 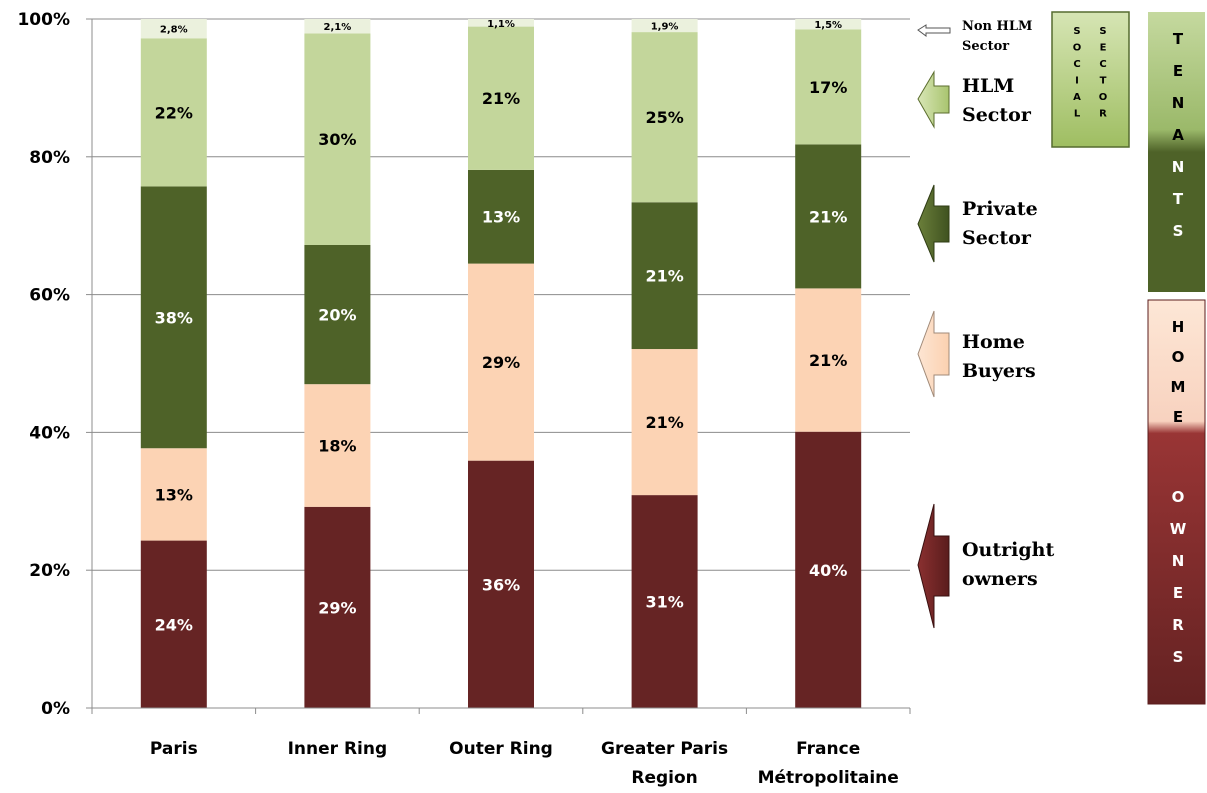 I want to click on home-buyers-label-line1: Home, so click(x=993, y=342).